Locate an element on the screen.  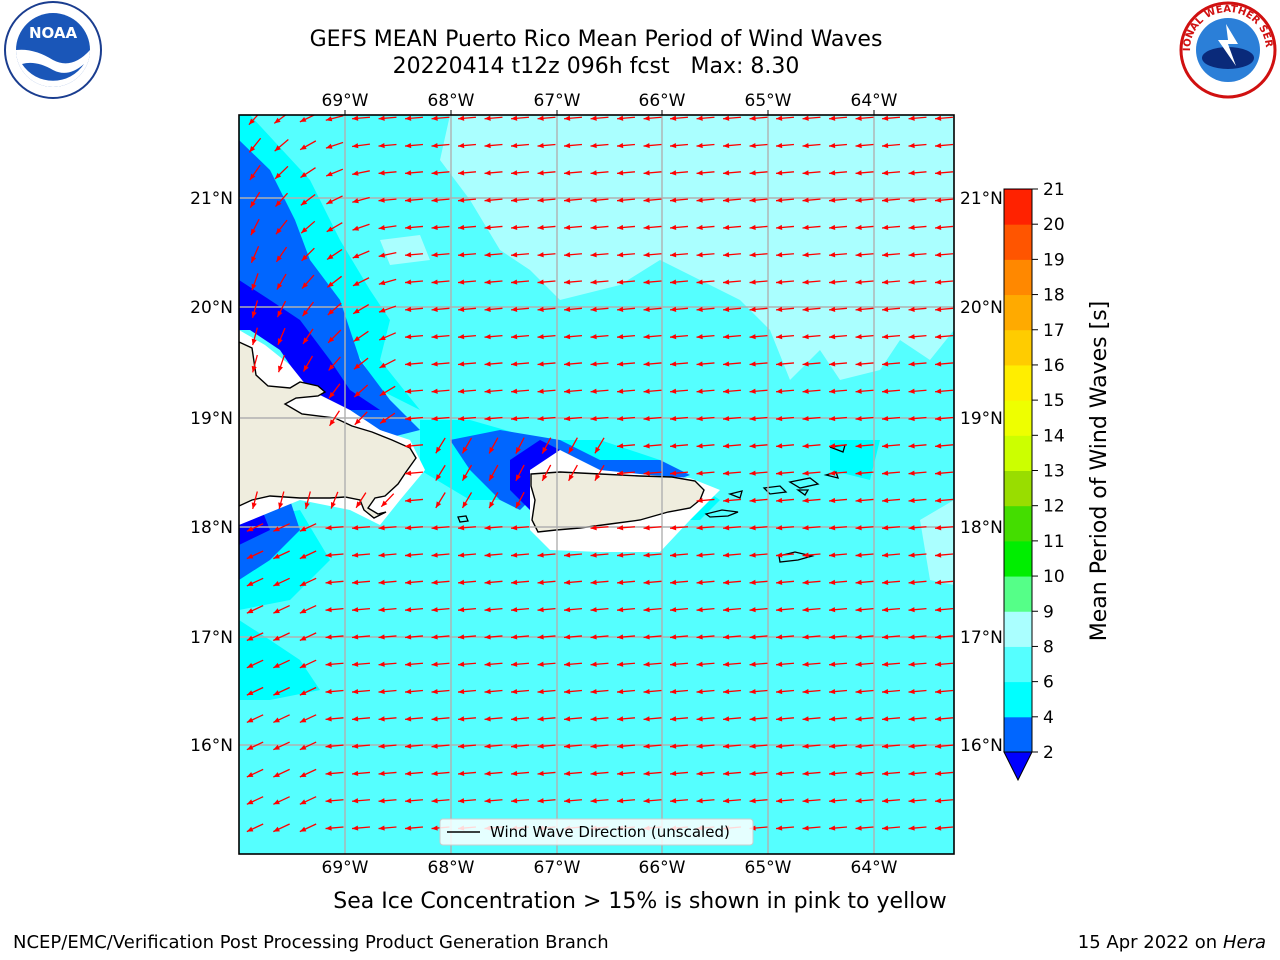
colorbar-tick-label: 6 is located at coordinates (1048, 683).